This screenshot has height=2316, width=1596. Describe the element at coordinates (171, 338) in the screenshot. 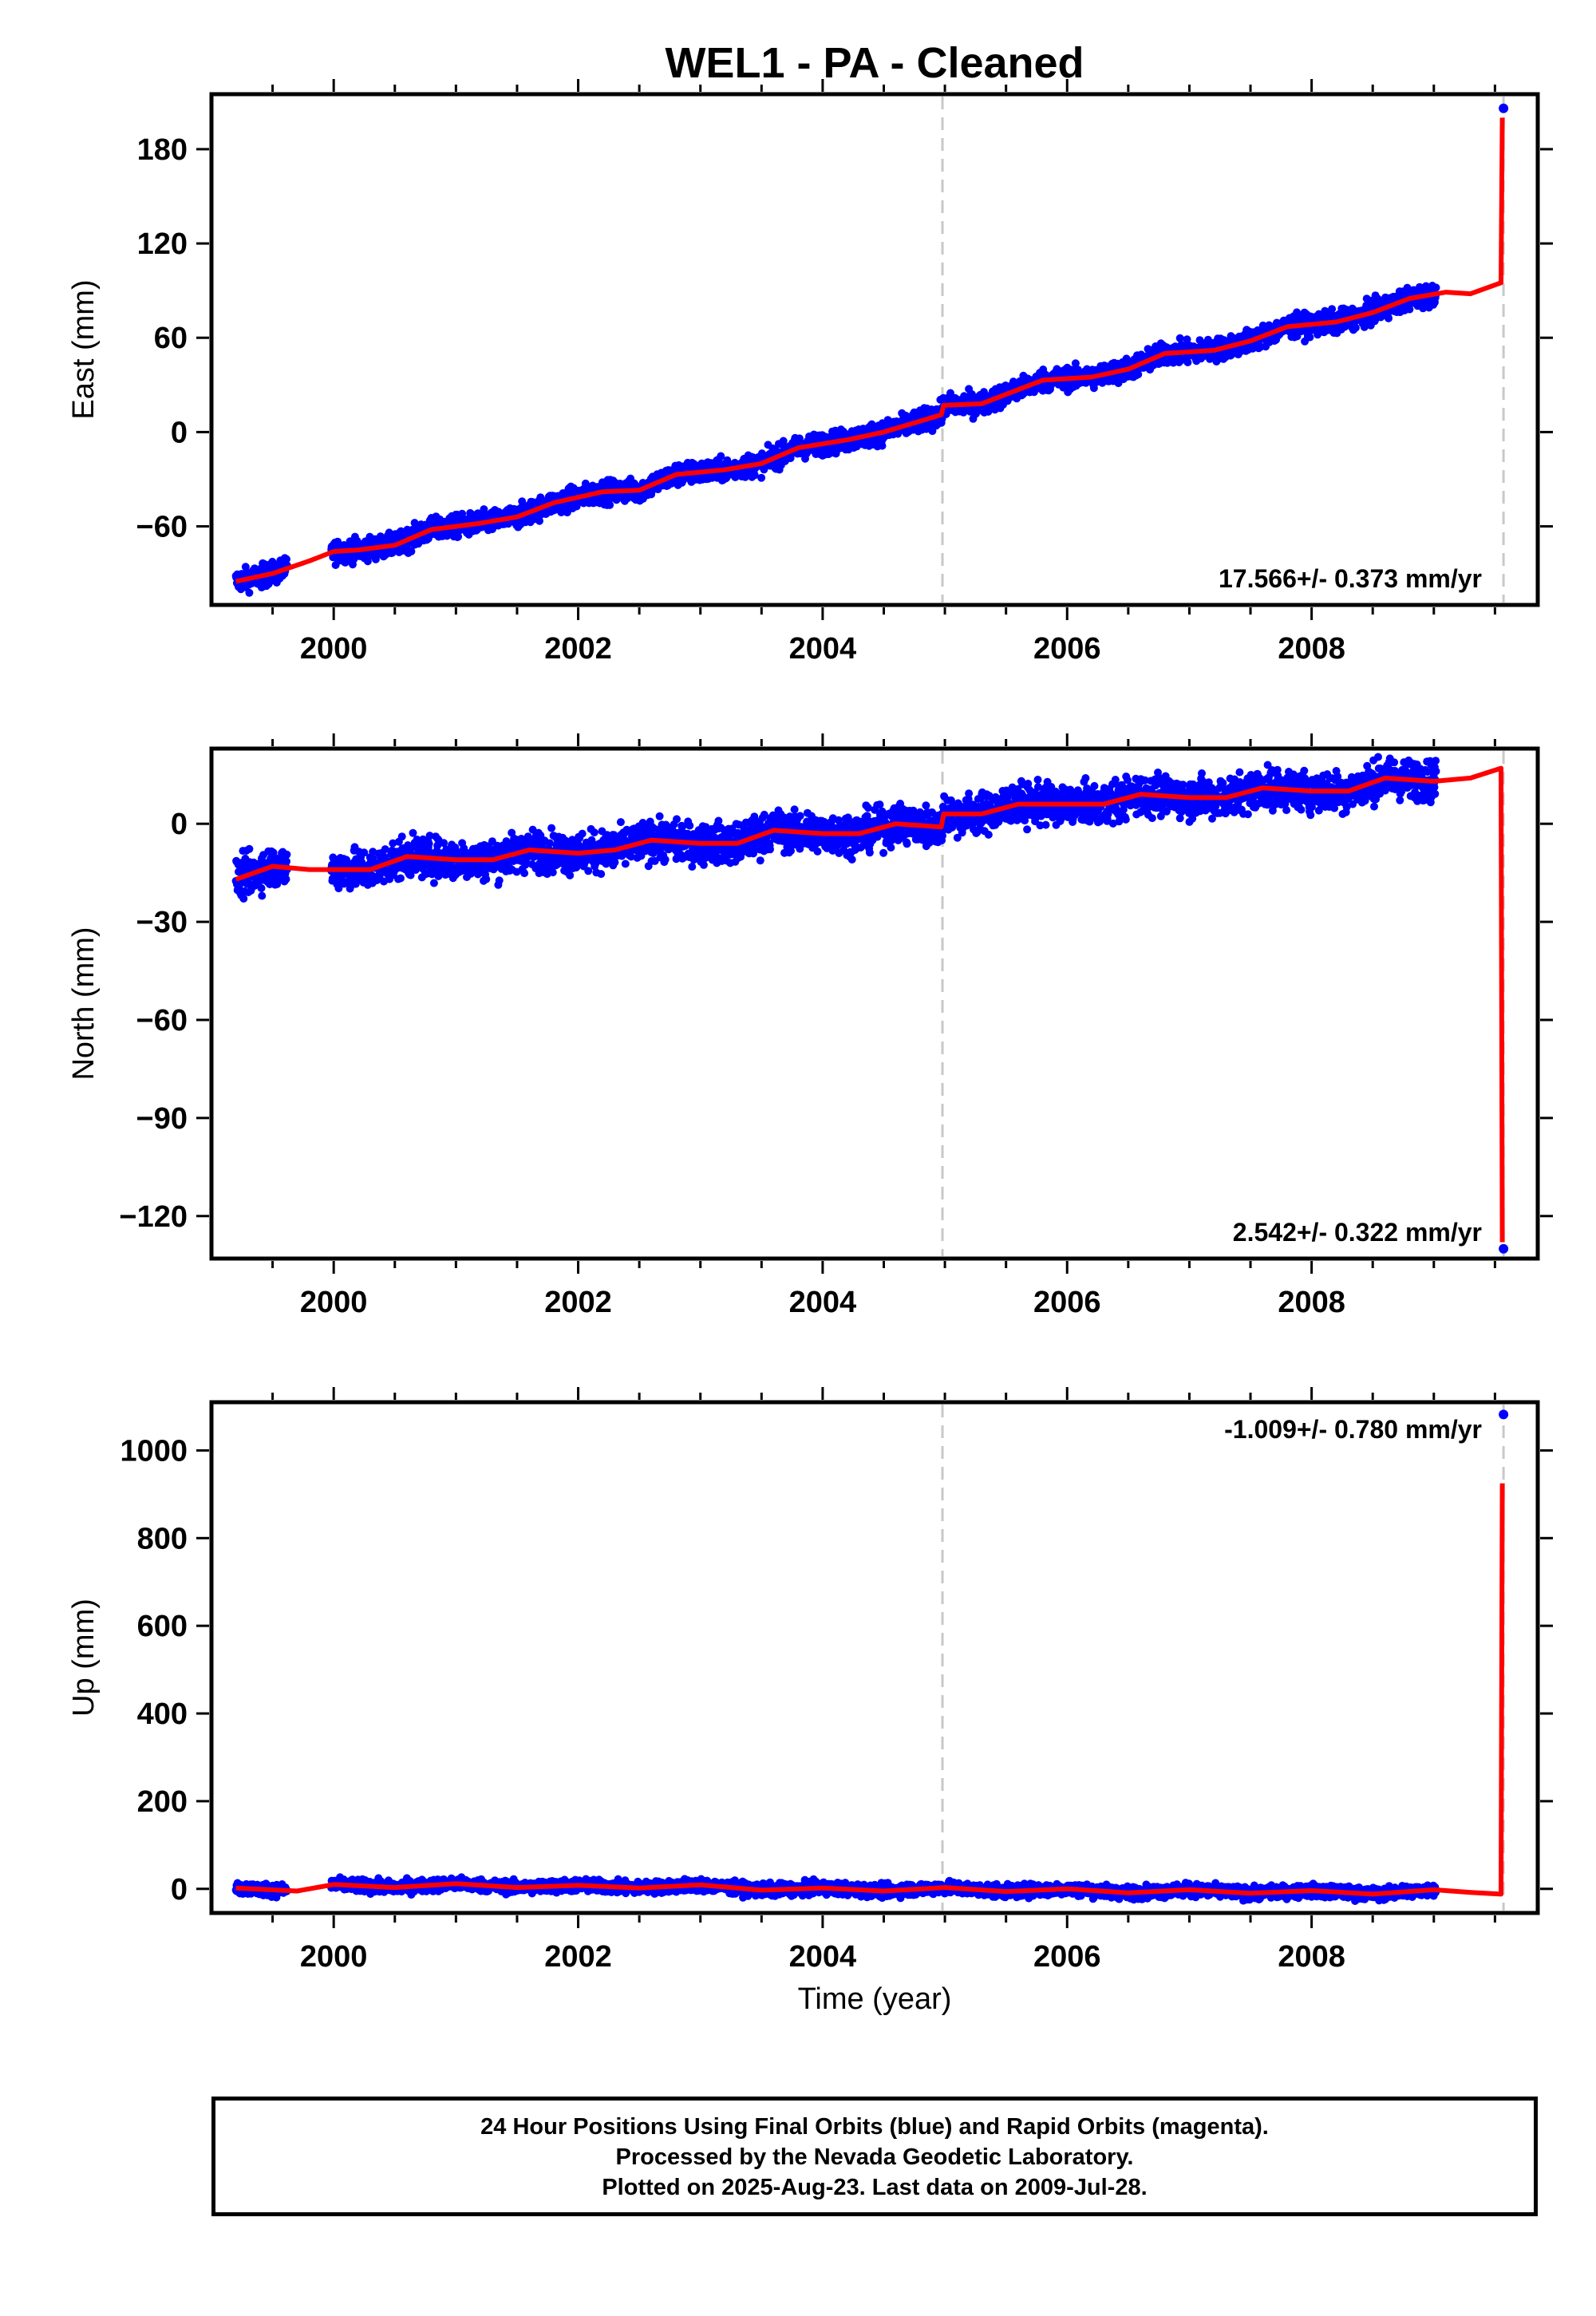

I see `y-tick-label: 60` at that location.